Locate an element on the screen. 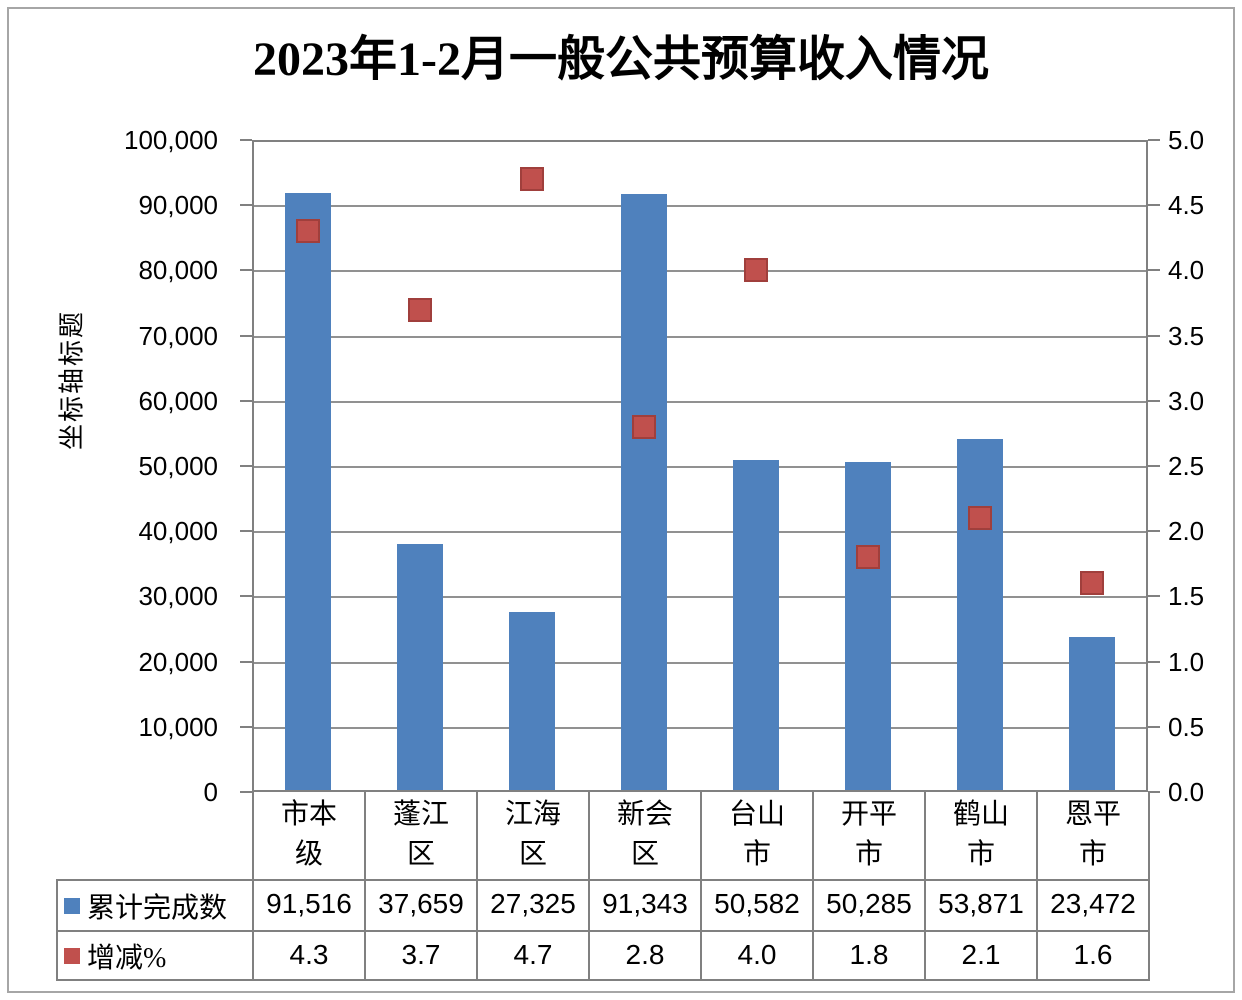  right-axis-tick-label: 1.5 is located at coordinates (1186, 596).